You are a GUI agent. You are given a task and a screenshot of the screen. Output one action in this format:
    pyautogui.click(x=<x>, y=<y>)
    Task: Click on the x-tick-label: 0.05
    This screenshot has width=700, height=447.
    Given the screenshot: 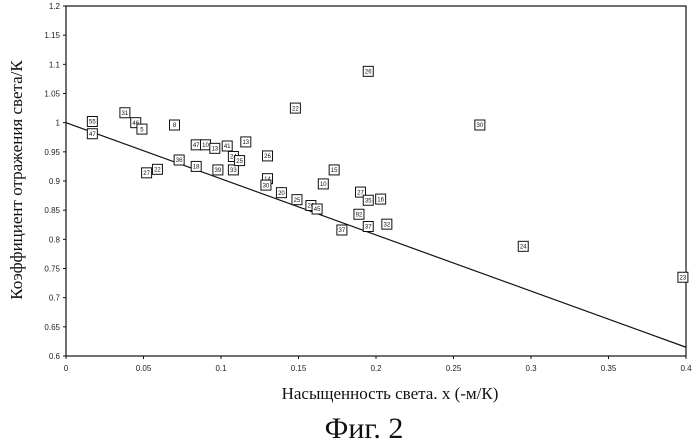 What is the action you would take?
    pyautogui.click(x=144, y=368)
    